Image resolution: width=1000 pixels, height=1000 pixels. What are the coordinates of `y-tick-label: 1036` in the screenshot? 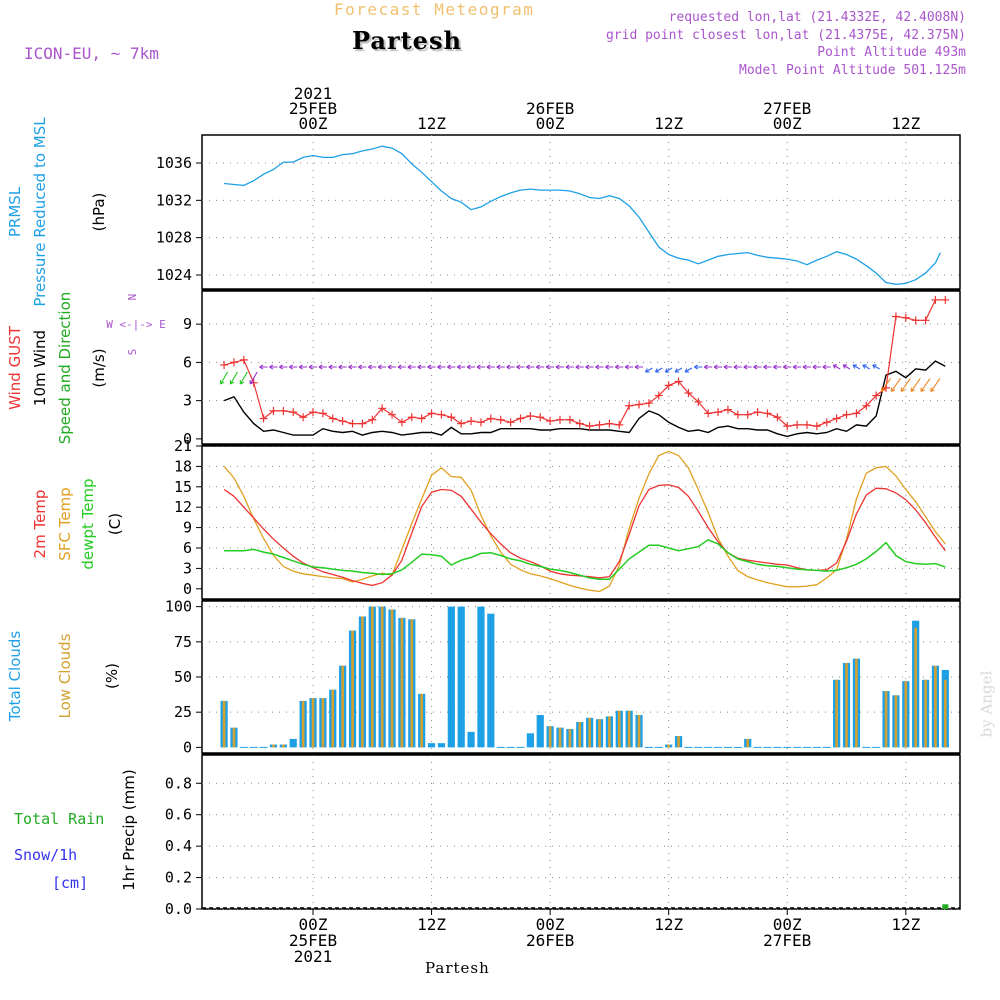 It's located at (174, 163).